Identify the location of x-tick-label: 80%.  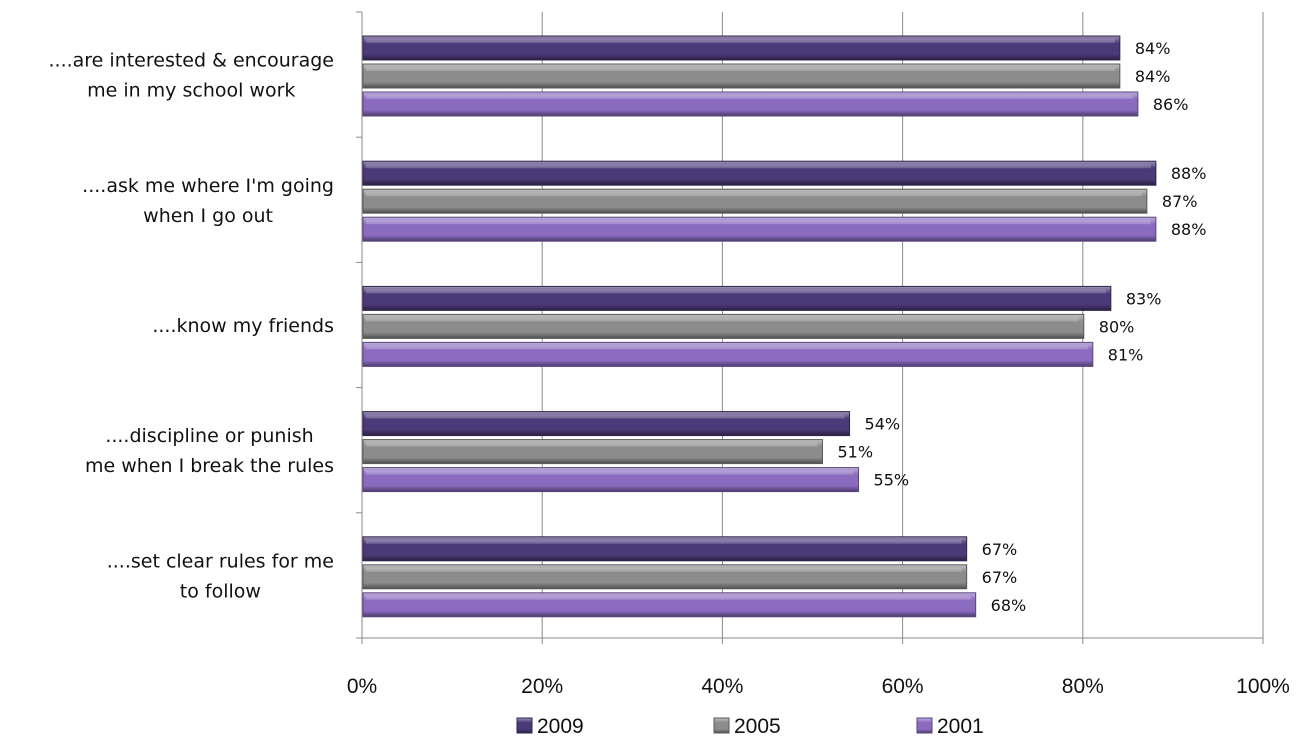
(1083, 686).